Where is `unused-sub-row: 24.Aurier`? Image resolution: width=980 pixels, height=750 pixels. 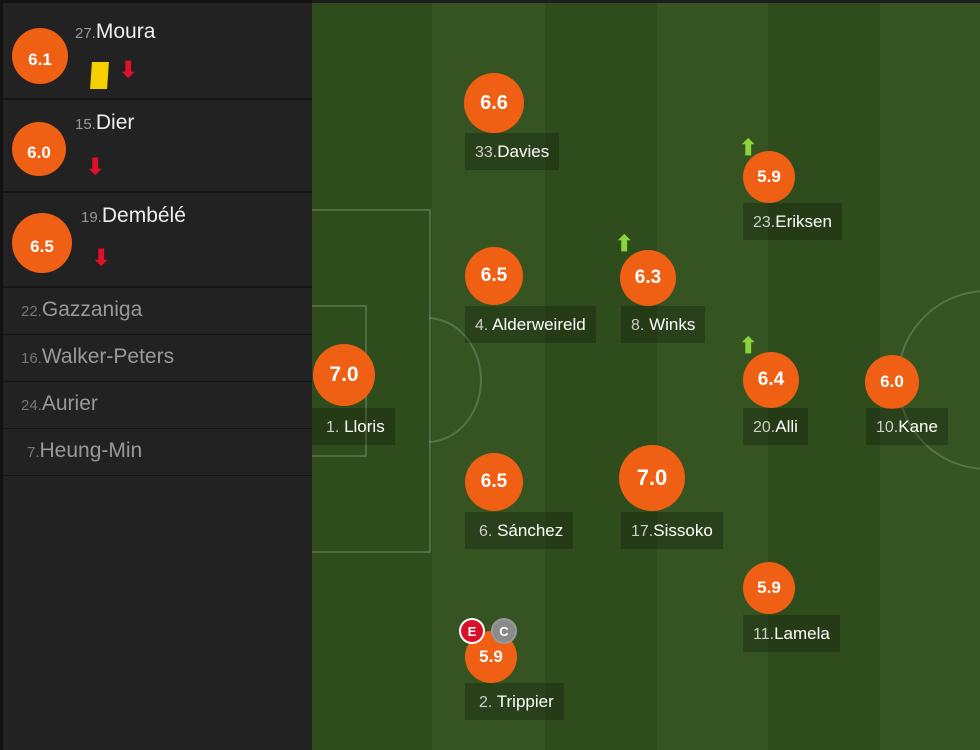
unused-sub-row: 24.Aurier is located at coordinates (157, 405).